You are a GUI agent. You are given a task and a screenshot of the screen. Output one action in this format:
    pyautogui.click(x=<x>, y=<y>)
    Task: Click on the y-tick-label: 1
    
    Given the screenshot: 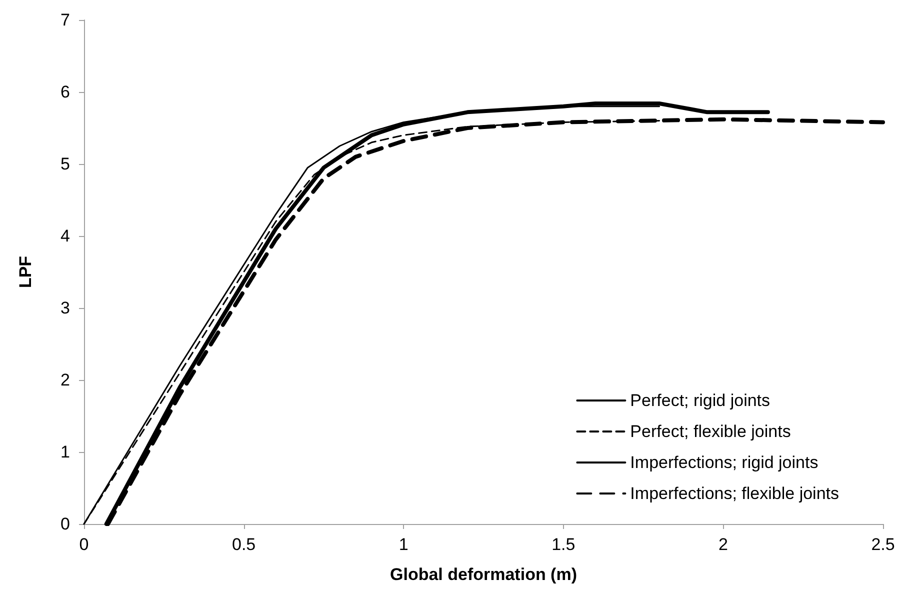 What is the action you would take?
    pyautogui.click(x=65, y=452)
    